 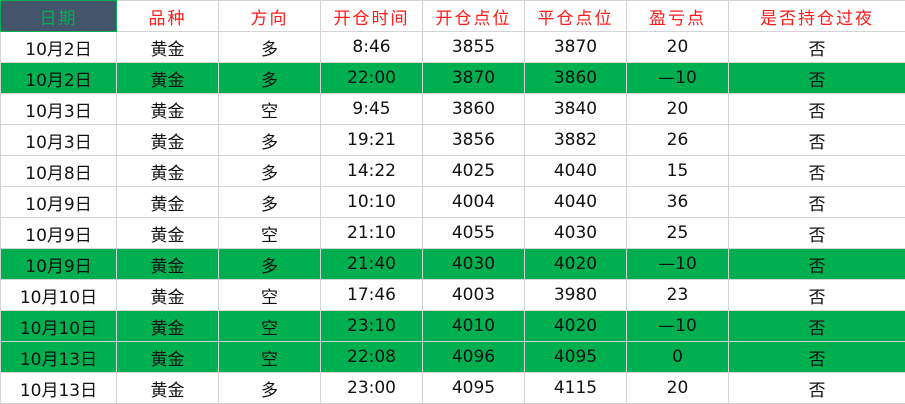 What do you see at coordinates (372, 140) in the screenshot?
I see `cell-open-time: 19:21` at bounding box center [372, 140].